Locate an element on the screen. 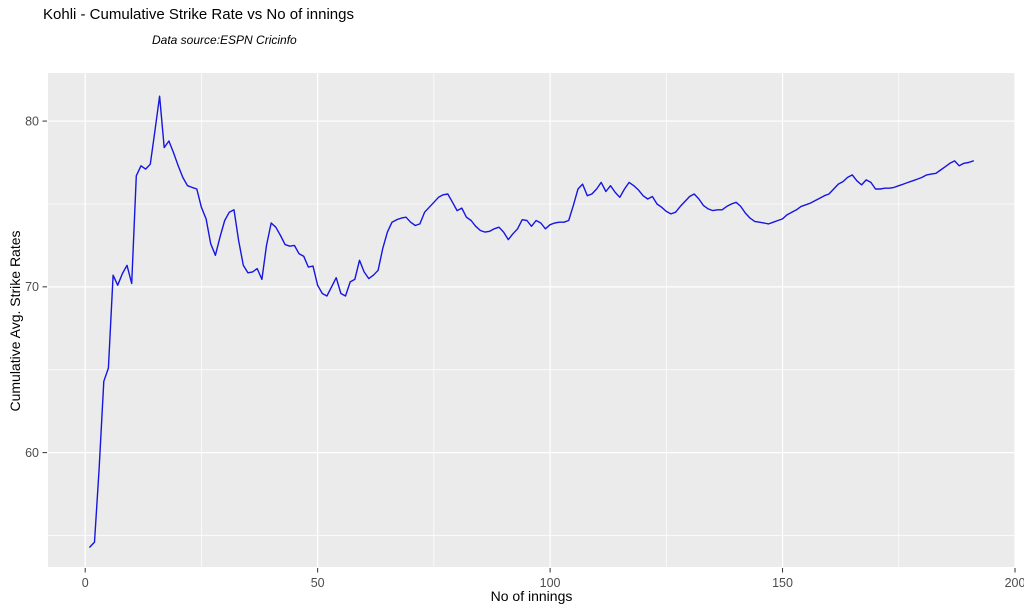  x-tick-label: 200 is located at coordinates (1014, 583).